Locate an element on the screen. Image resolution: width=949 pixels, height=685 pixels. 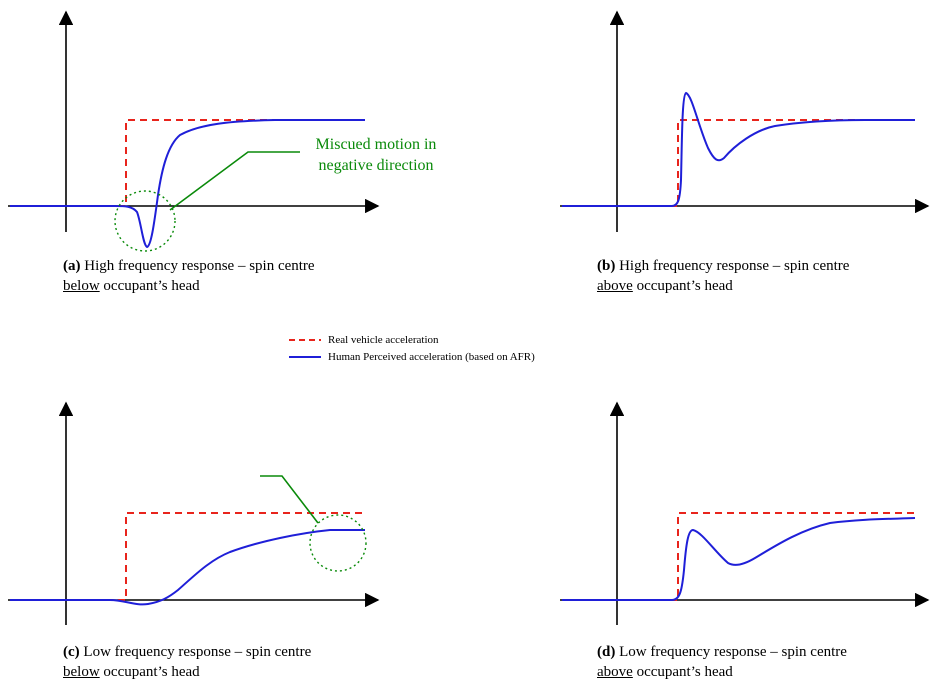
panel-d-perceived-acceleration is located at coordinates (739, 559).